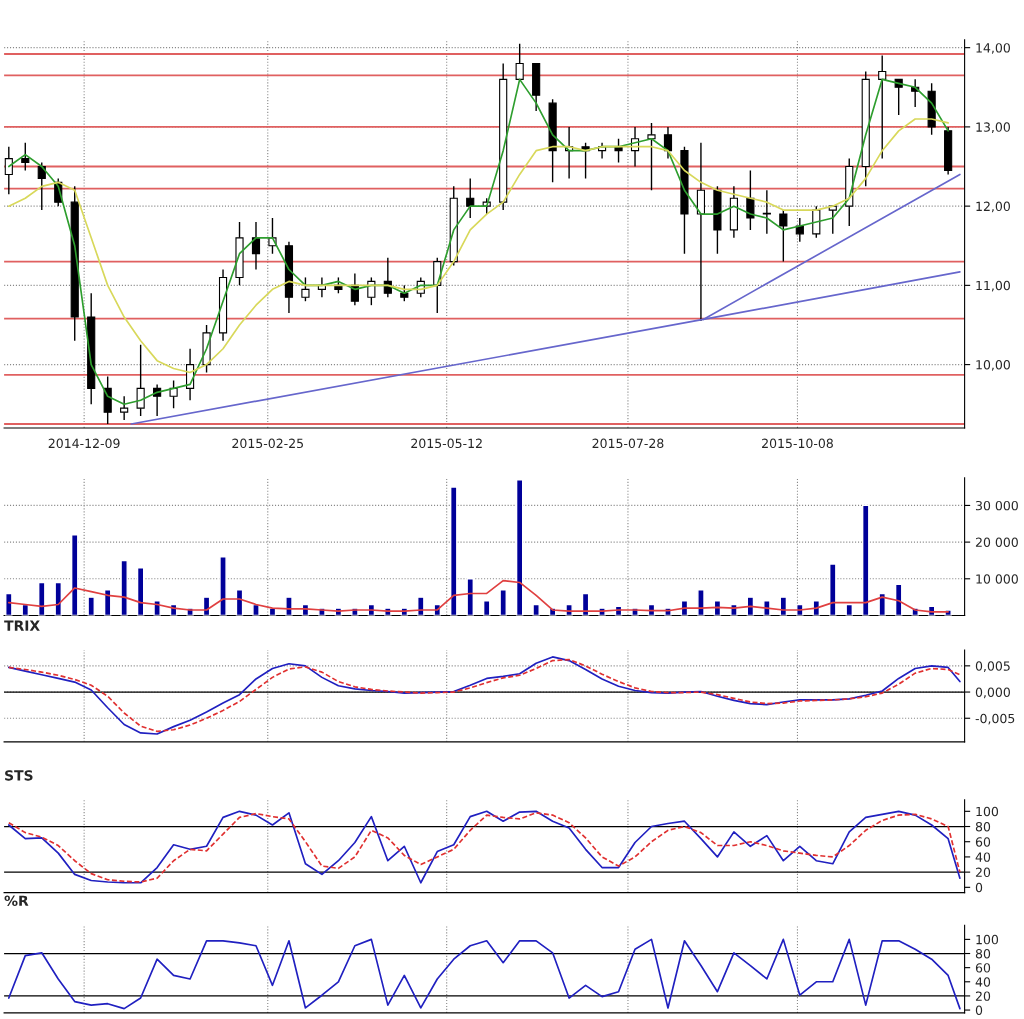 This screenshot has width=1024, height=1019. I want to click on chart-title: %R, so click(16, 901).